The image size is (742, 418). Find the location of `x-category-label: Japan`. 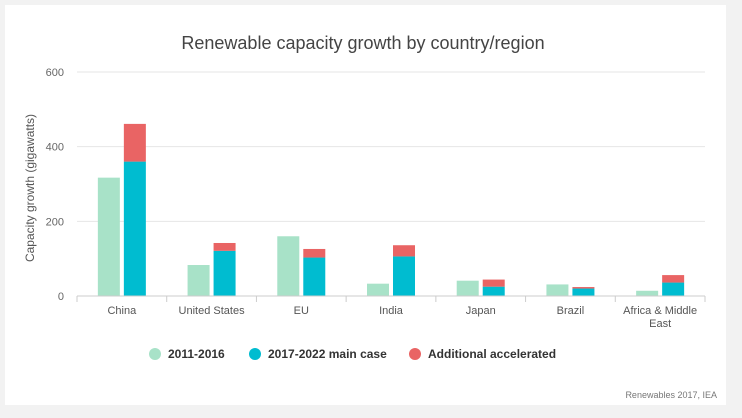

x-category-label: Japan is located at coordinates (481, 311).